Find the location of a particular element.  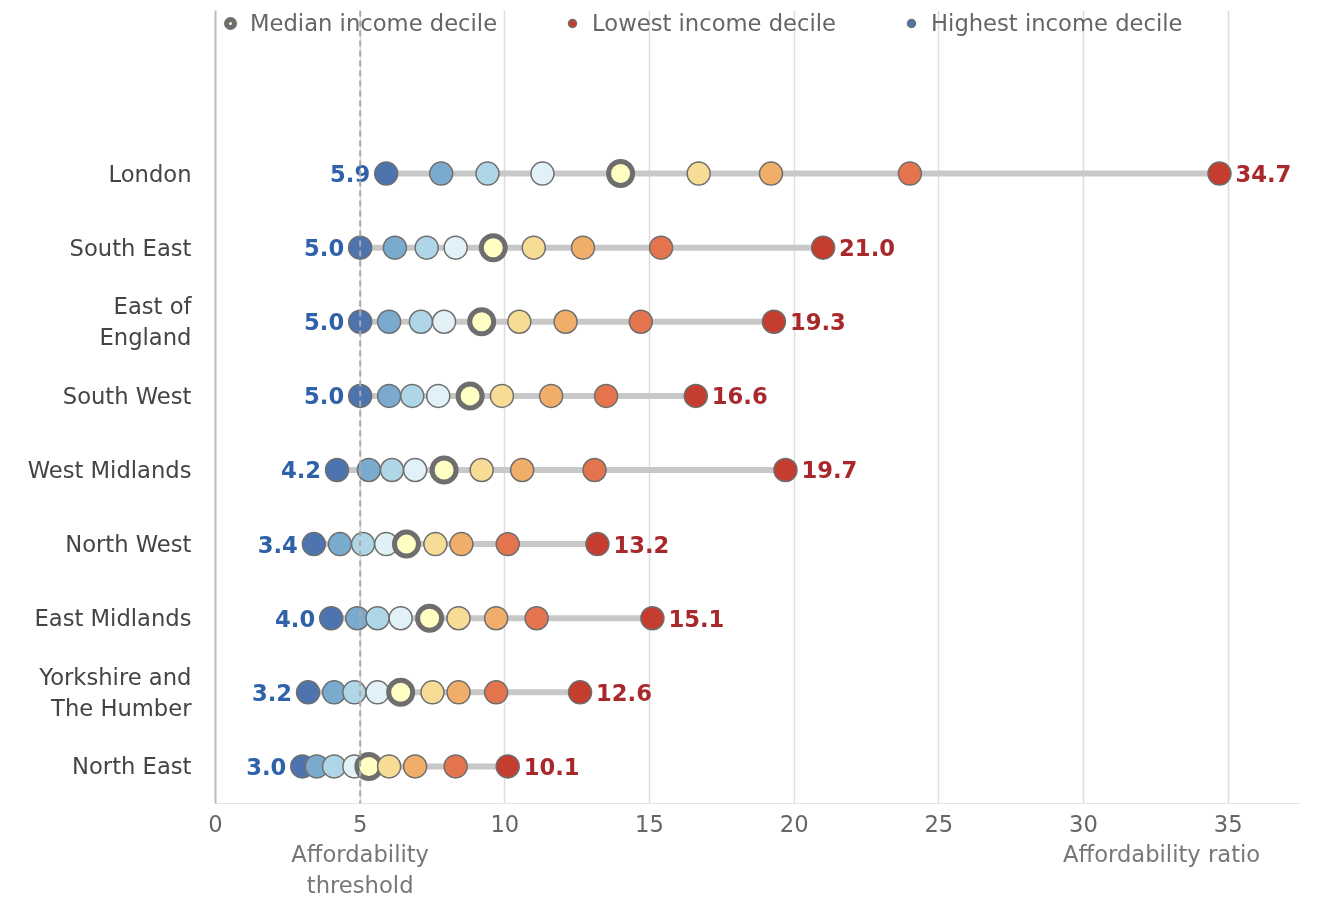

ref-line-label: Affordability threshold is located at coordinates (360, 869).